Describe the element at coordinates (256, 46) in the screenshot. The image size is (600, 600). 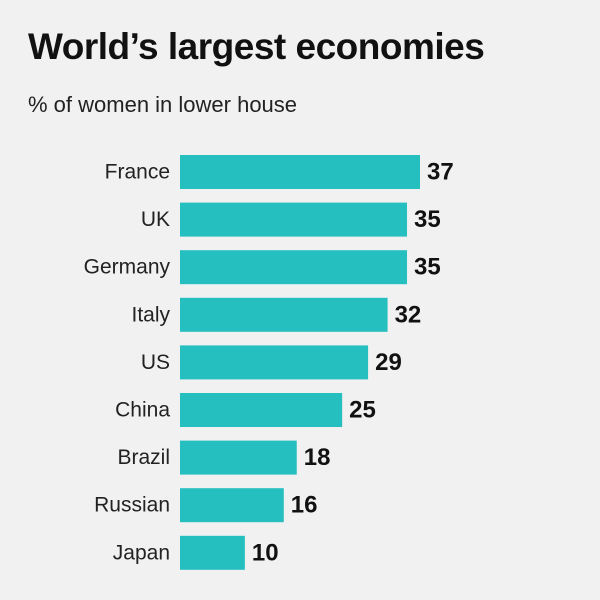
I see `chart-title: World’s largest economies` at that location.